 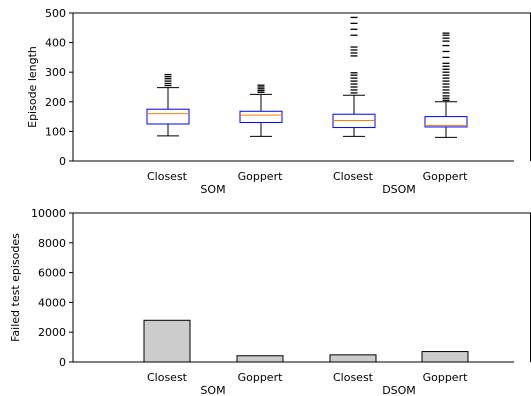 What do you see at coordinates (52, 332) in the screenshot?
I see `y-tick-label: 2000` at bounding box center [52, 332].